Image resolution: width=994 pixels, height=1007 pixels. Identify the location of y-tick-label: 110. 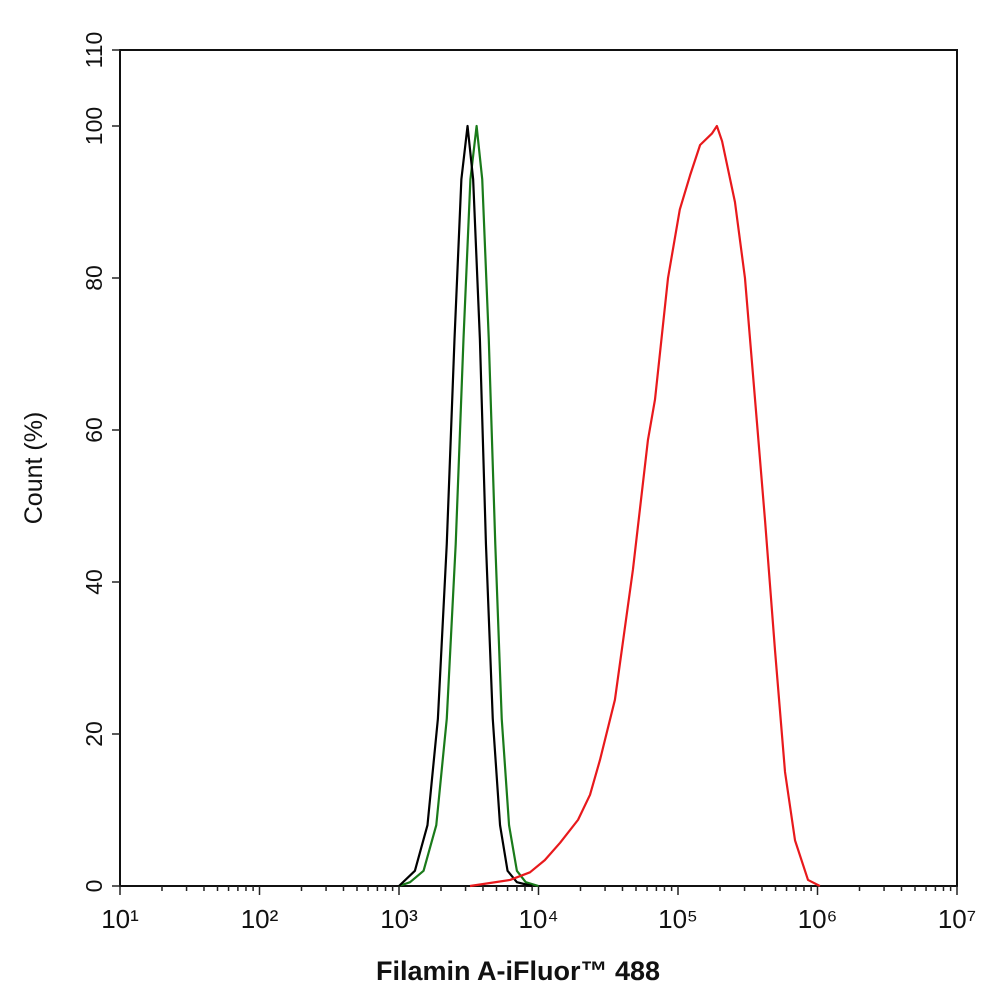
(94, 50).